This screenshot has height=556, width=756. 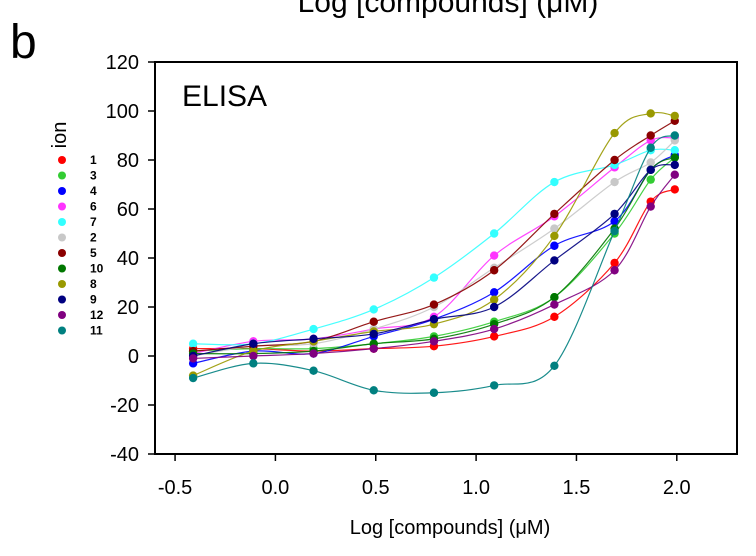 I want to click on legend-label: 5, so click(x=93, y=253).